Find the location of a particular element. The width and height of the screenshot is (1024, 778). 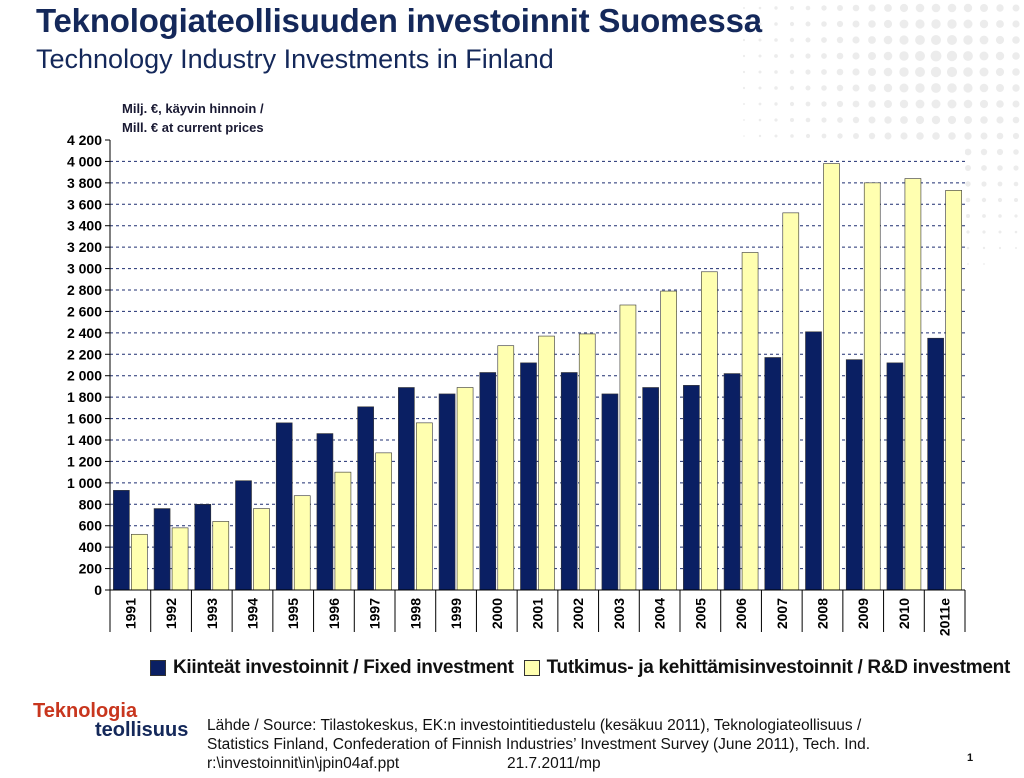

bar-fixed-1993 is located at coordinates (203, 547).